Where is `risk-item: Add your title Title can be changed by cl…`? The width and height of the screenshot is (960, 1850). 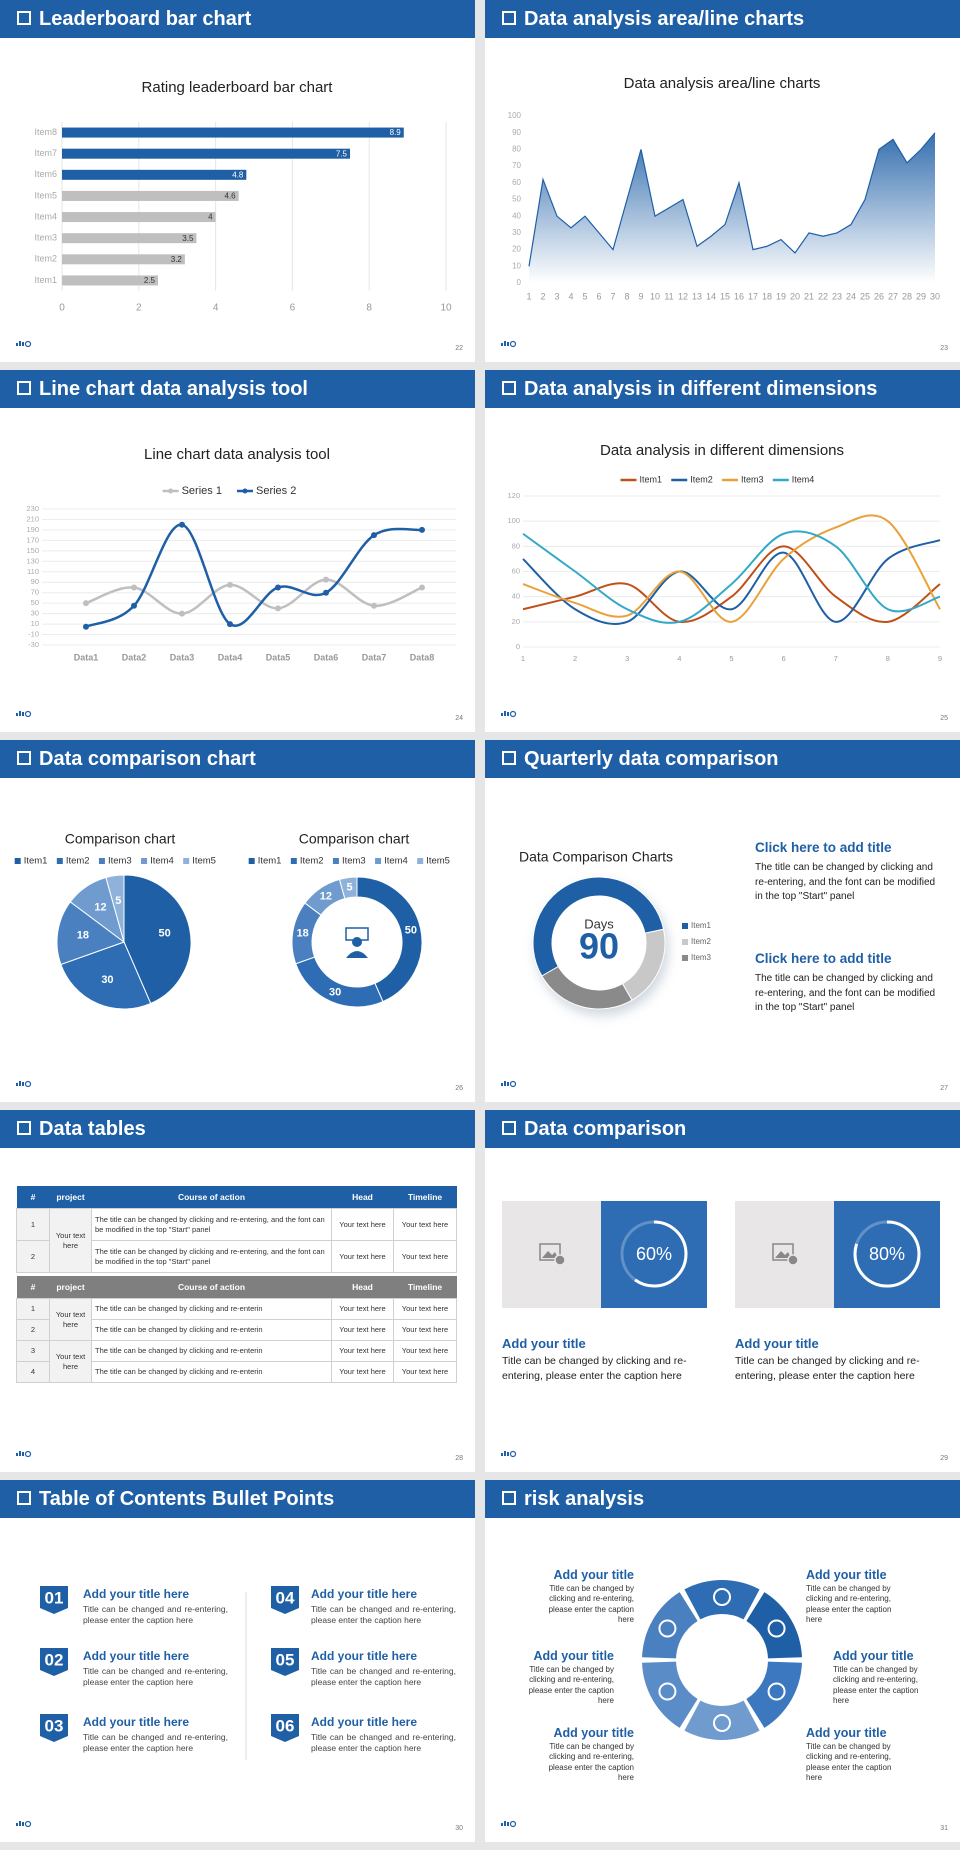
risk-item: Add your title Title can be changed by cl… is located at coordinates (556, 1678).